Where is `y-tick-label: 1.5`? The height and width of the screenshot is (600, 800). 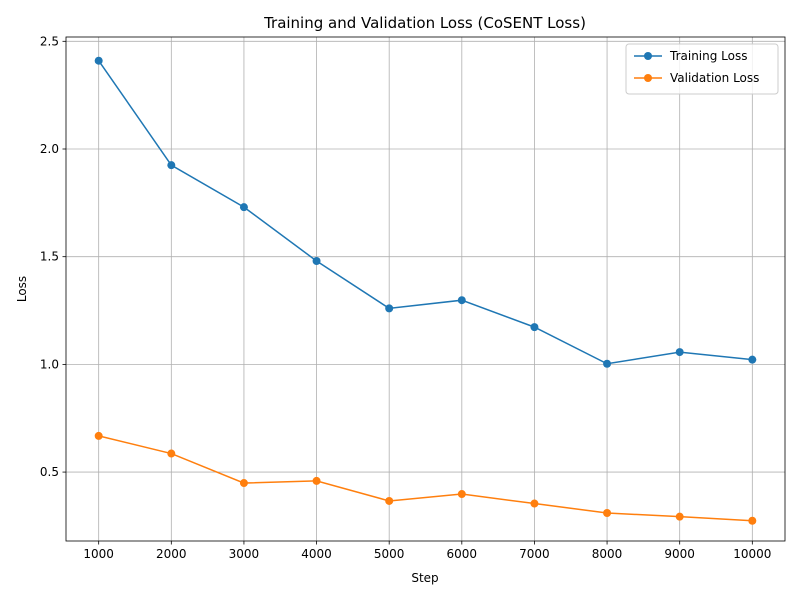
y-tick-label: 1.5 is located at coordinates (49, 257).